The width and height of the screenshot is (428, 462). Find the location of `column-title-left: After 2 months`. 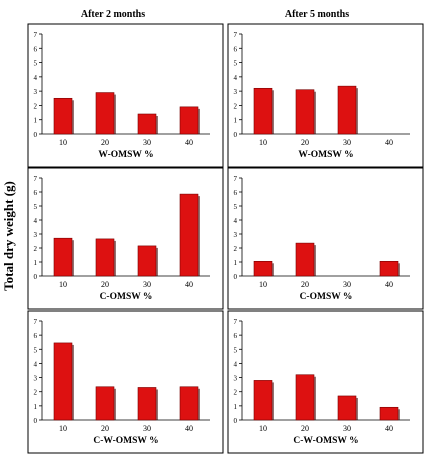

column-title-left: After 2 months is located at coordinates (113, 14).